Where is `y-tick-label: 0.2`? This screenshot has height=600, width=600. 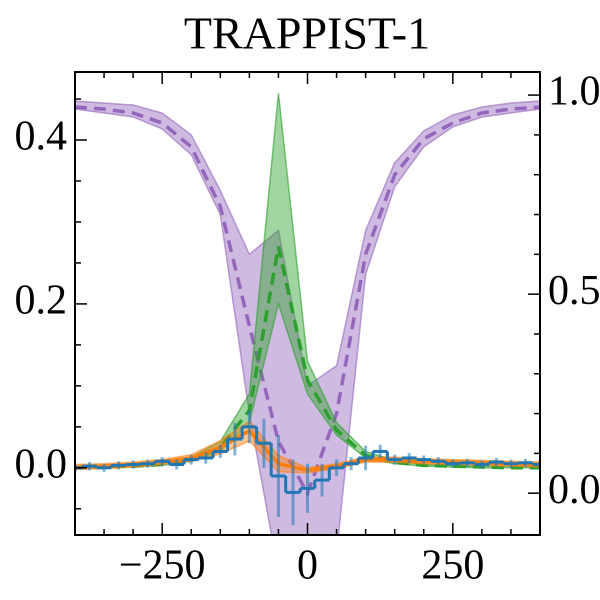 y-tick-label: 0.2 is located at coordinates (41, 301).